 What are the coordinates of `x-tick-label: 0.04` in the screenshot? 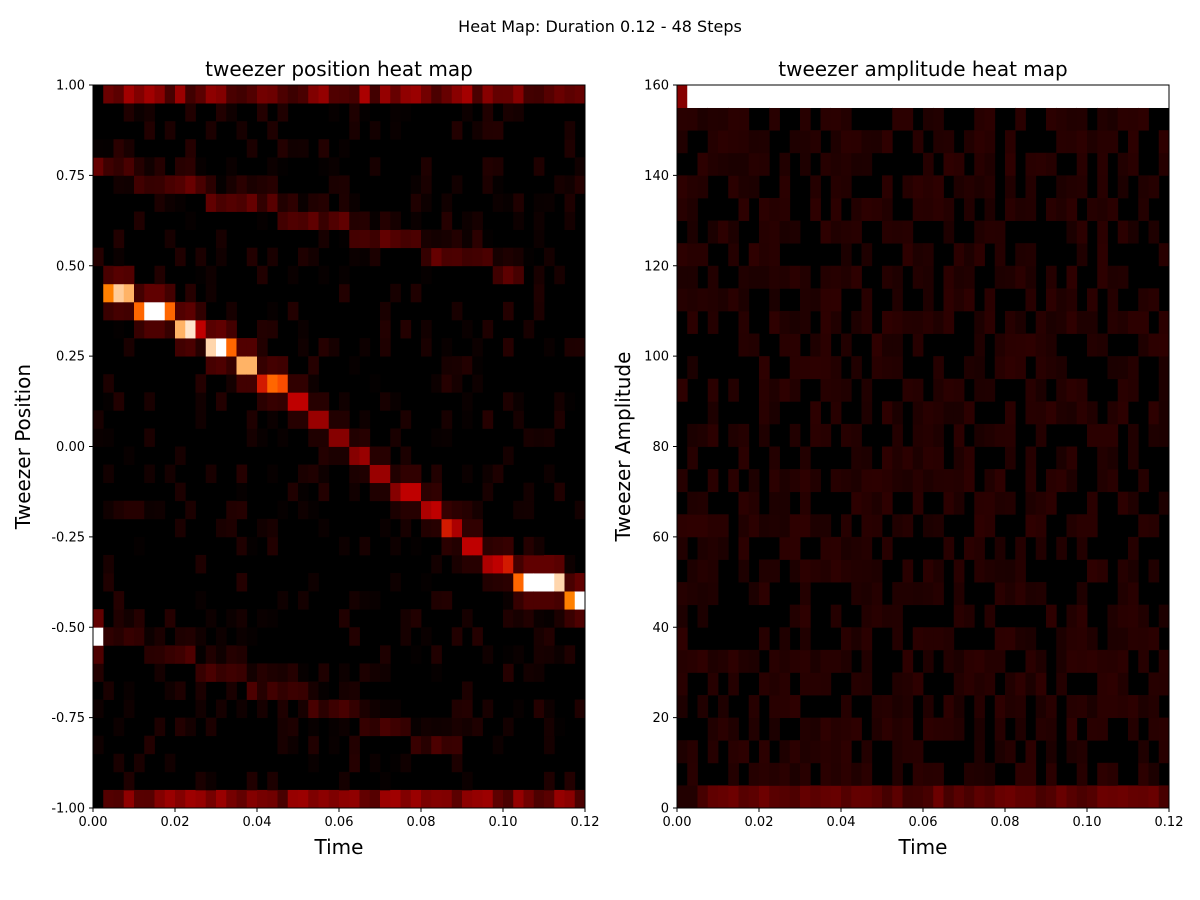 It's located at (841, 822).